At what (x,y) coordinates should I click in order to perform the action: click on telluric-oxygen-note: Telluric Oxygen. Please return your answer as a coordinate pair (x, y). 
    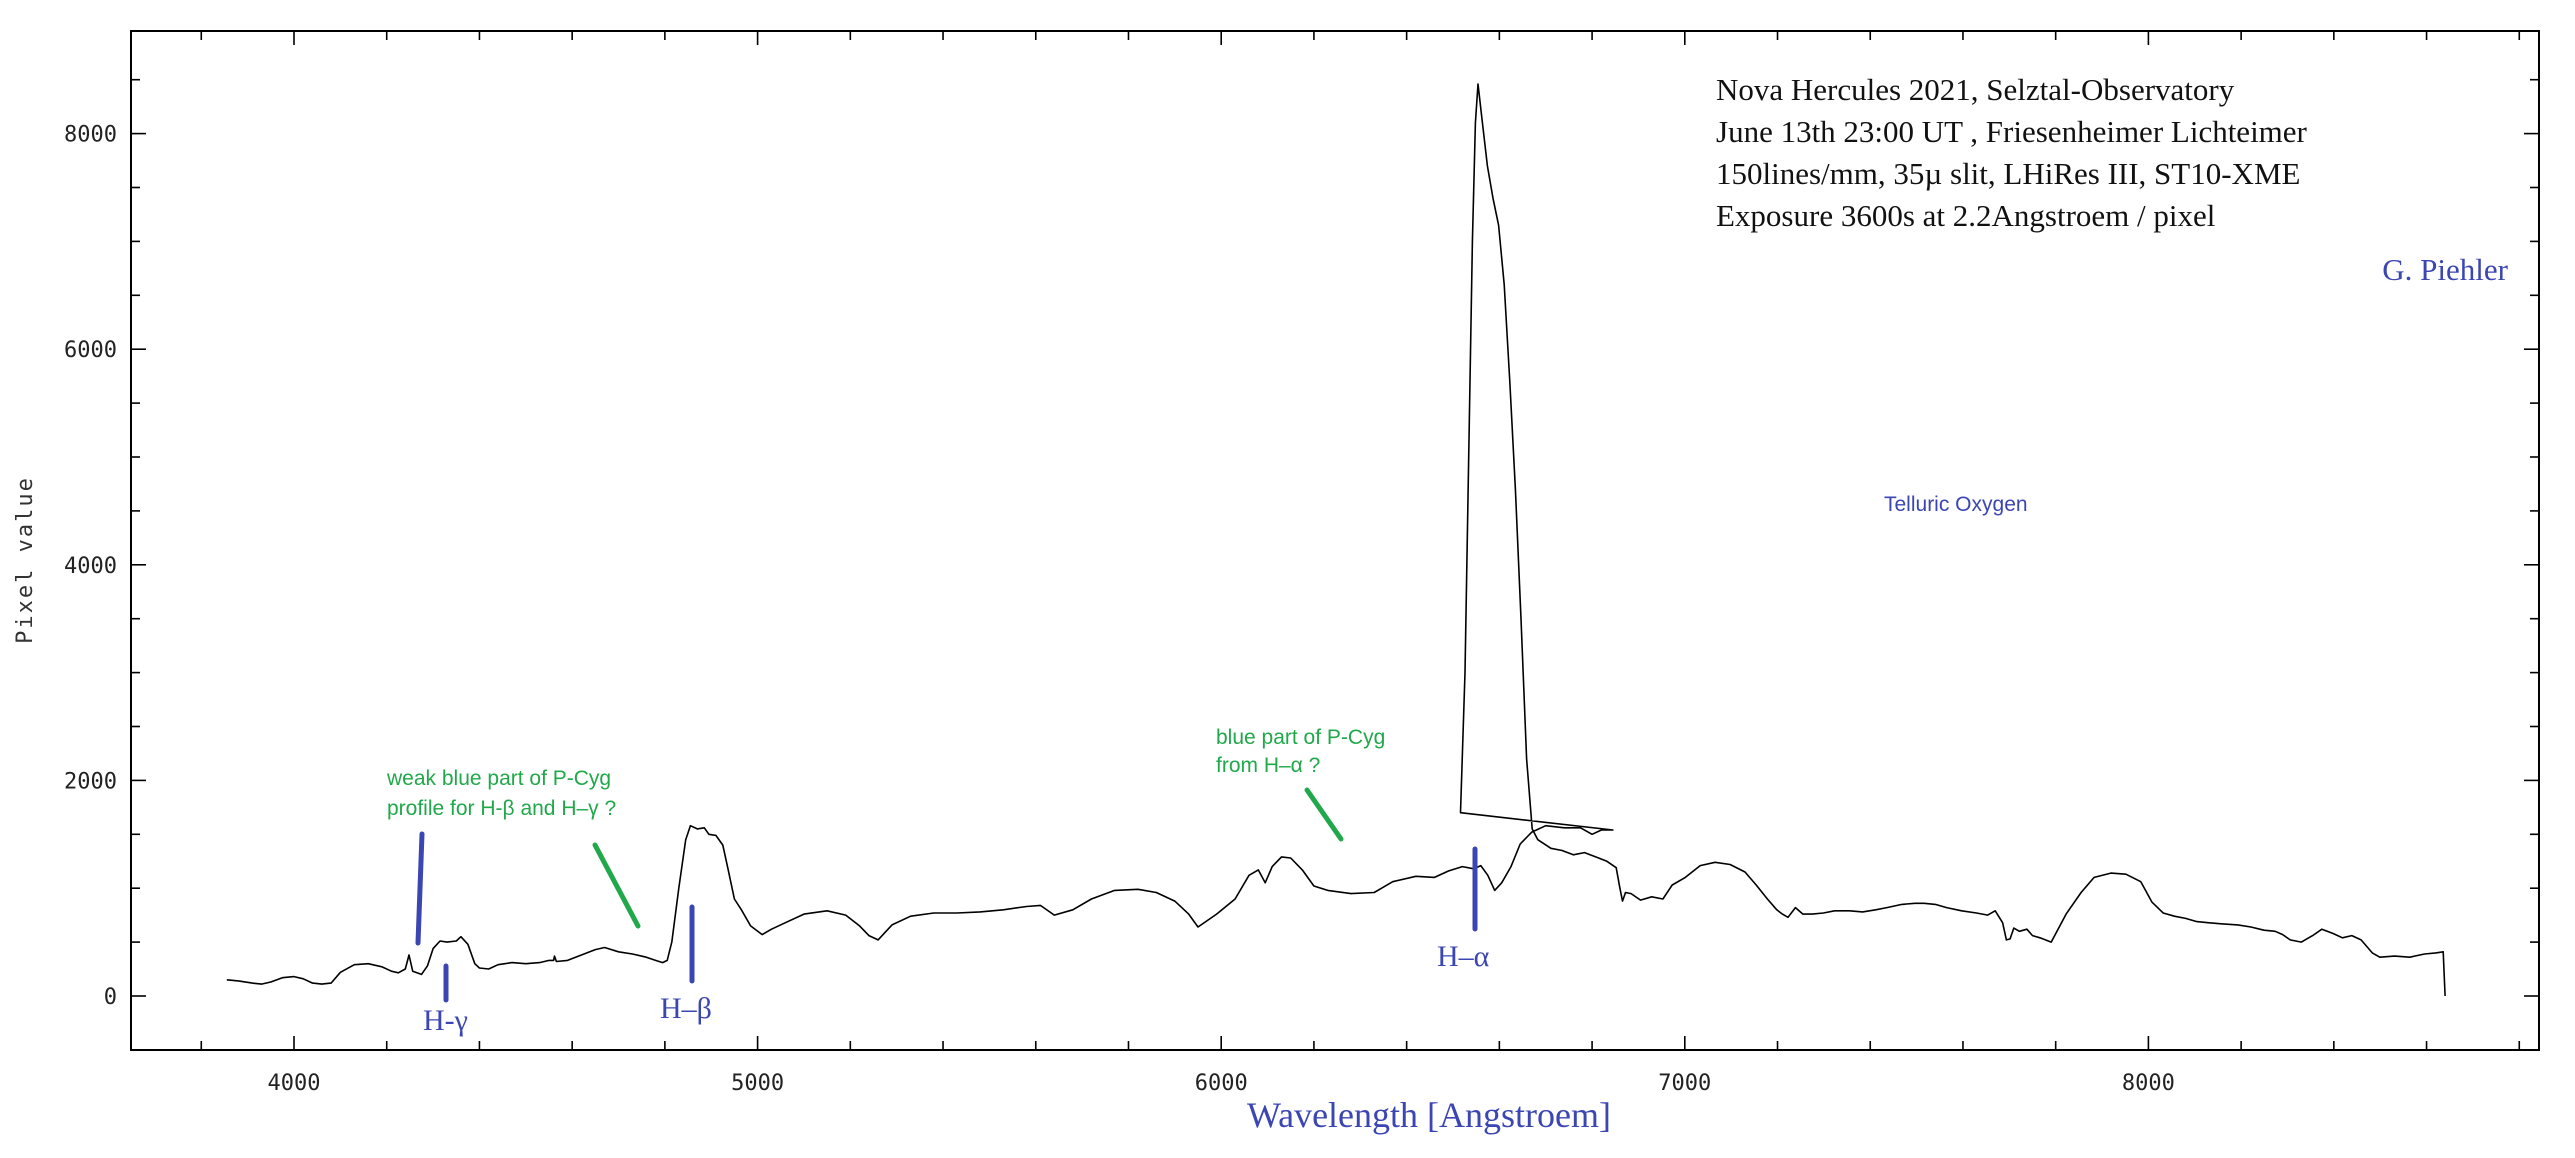
    Looking at the image, I should click on (1956, 504).